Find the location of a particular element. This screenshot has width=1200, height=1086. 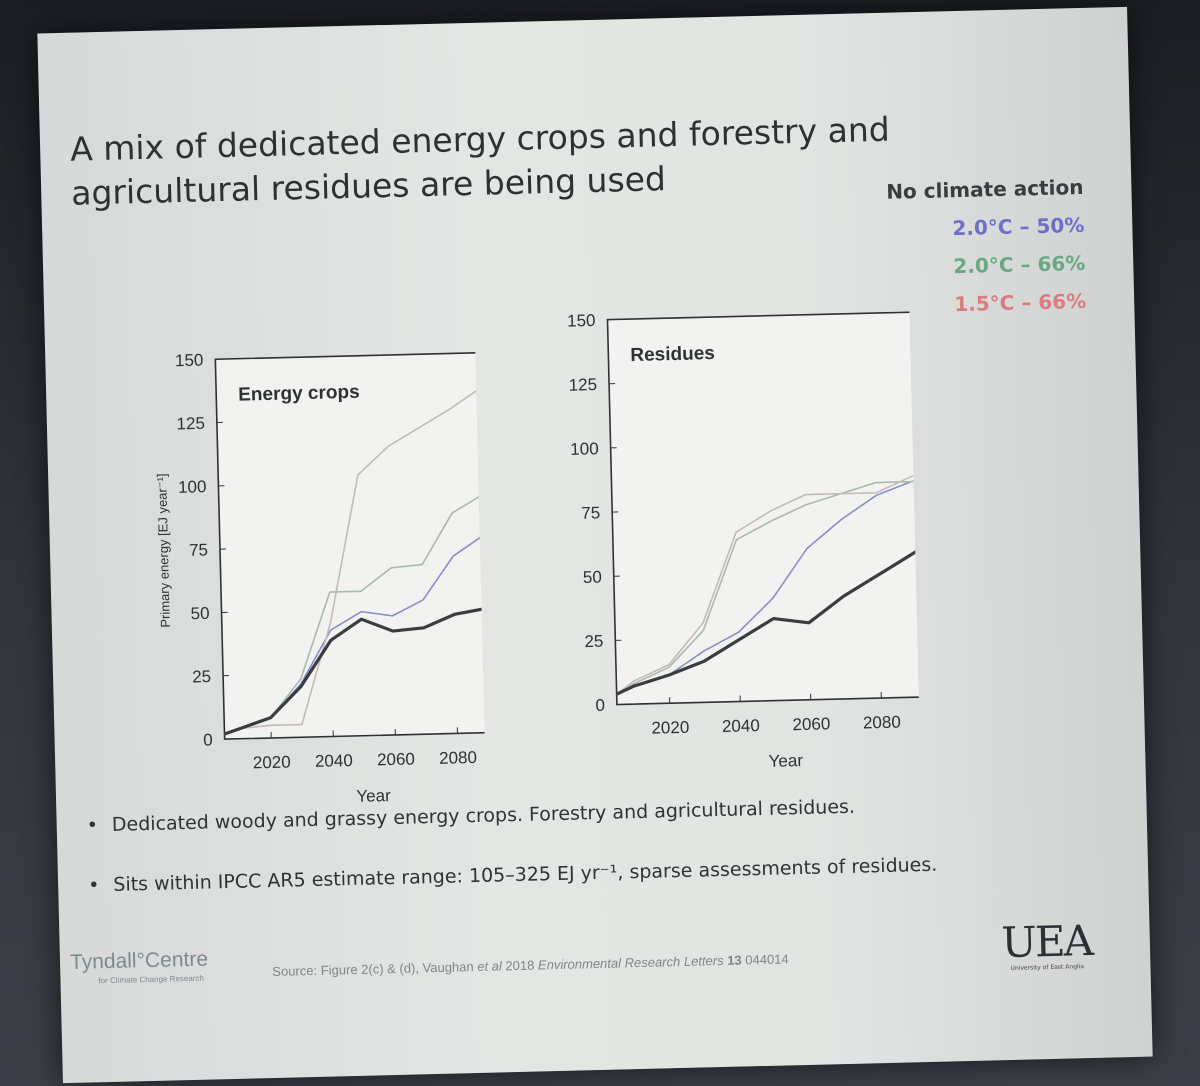

source-year: 2018 is located at coordinates (520, 965).